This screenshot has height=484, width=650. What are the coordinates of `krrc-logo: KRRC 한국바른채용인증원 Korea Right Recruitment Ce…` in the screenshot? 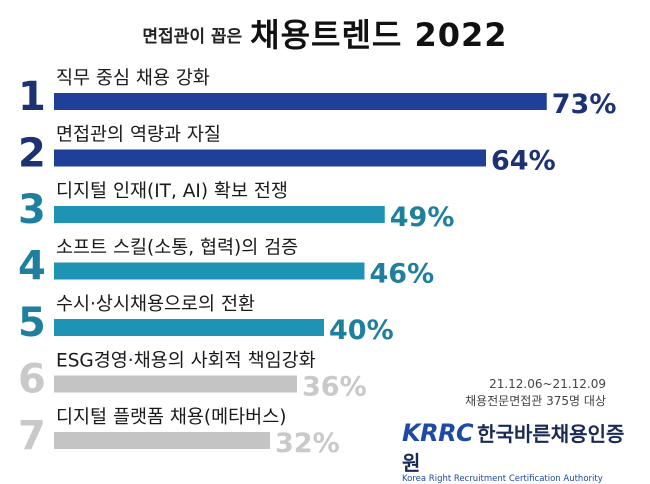 It's located at (517, 451).